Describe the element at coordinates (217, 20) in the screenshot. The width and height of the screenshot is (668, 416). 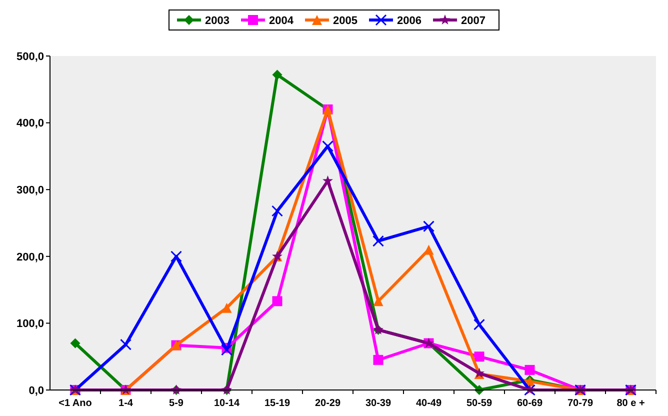
I see `legend-label: 2003` at that location.